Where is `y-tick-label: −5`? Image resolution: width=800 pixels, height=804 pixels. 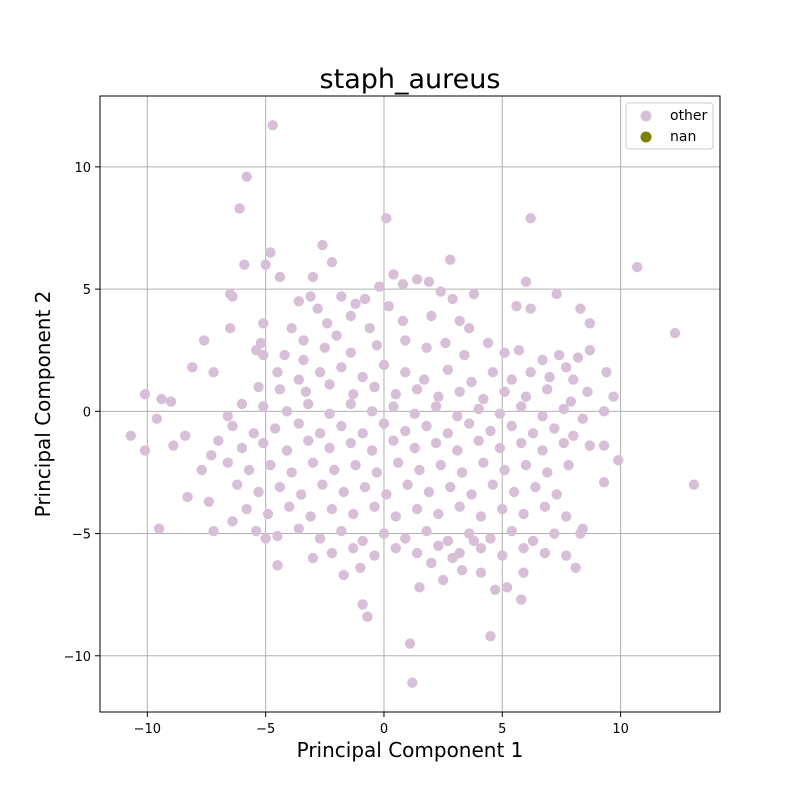
y-tick-label: −5 is located at coordinates (81, 535).